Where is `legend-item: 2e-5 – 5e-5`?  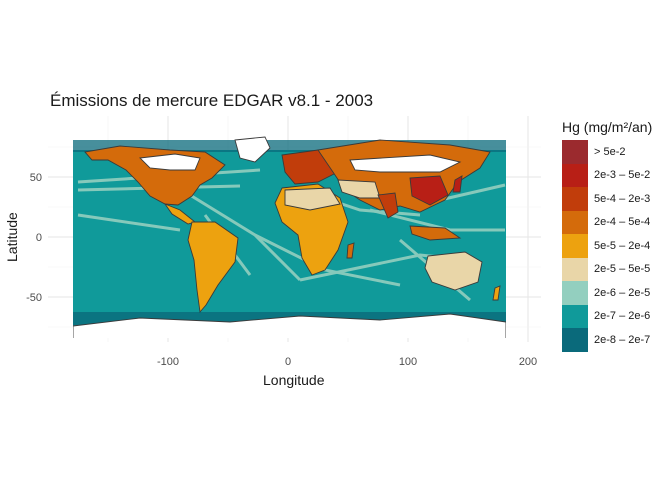 legend-item: 2e-5 – 5e-5 is located at coordinates (606, 269).